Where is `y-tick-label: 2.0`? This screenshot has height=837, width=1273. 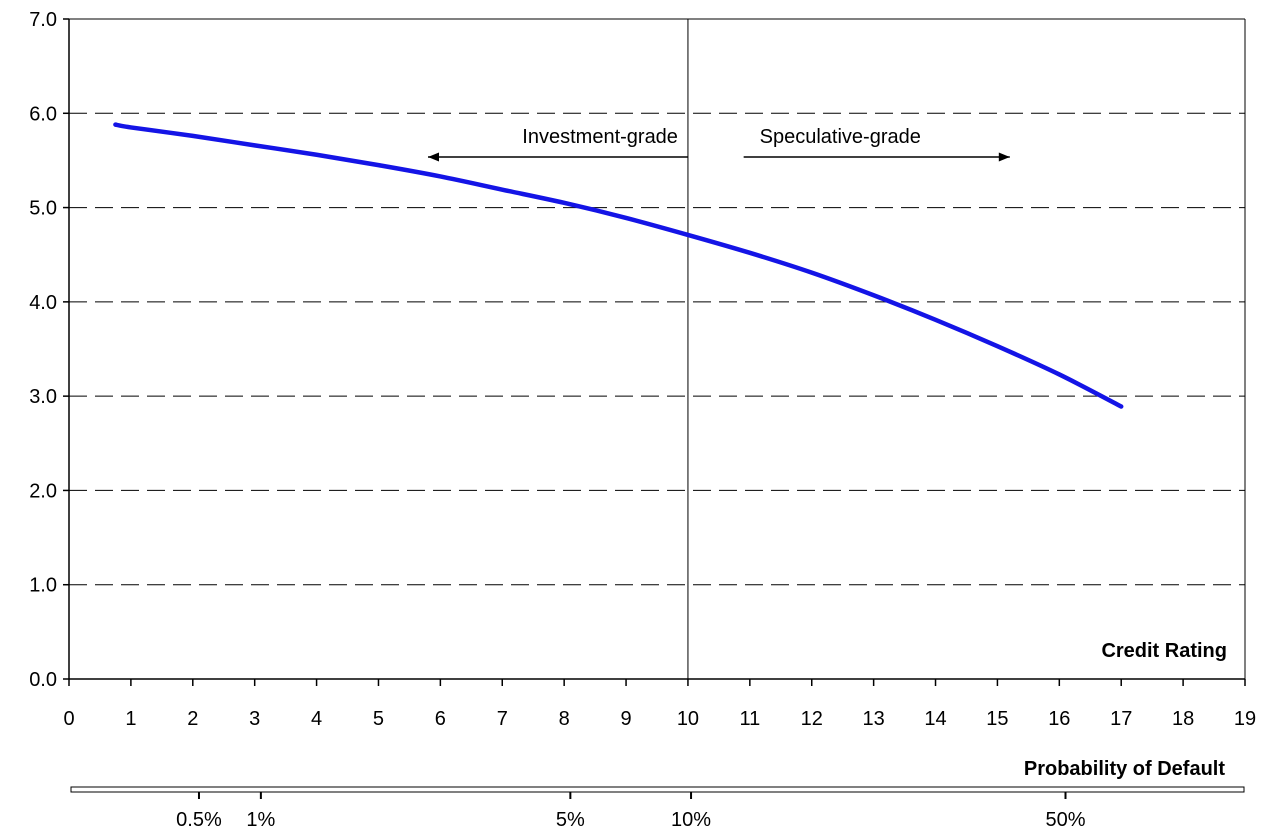
y-tick-label: 2.0 is located at coordinates (43, 491).